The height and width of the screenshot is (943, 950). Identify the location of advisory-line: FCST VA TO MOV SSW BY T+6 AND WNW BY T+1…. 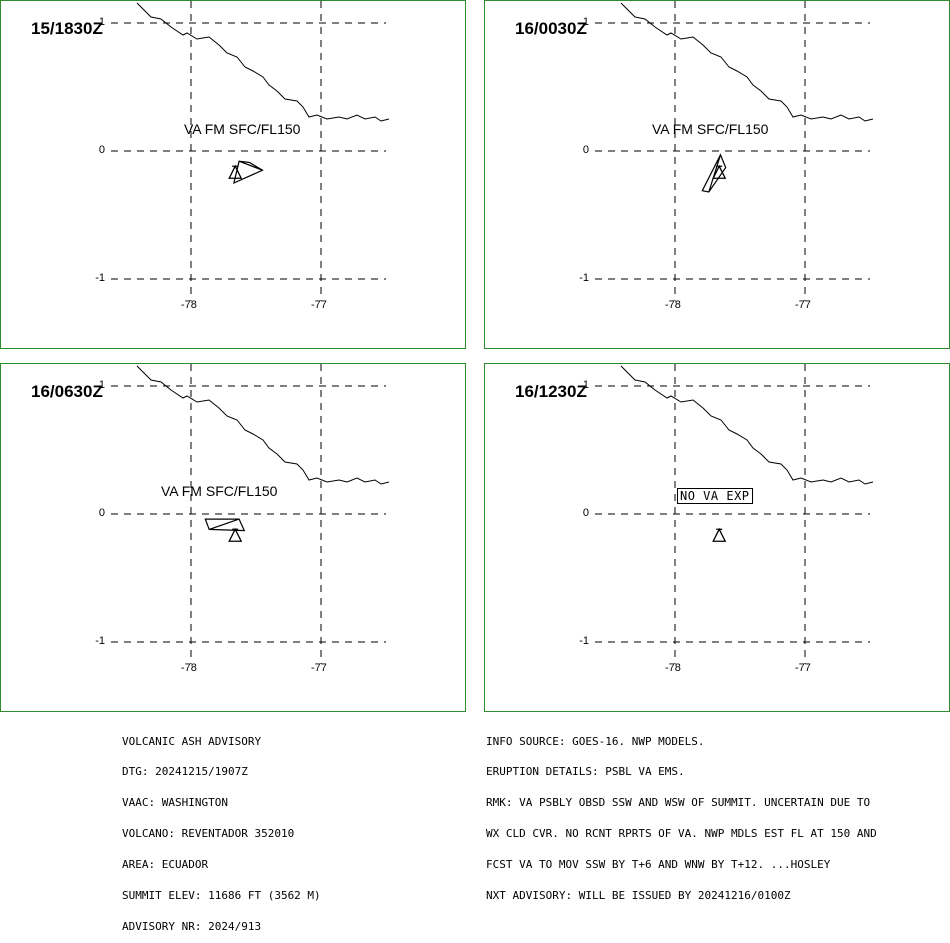
(658, 865).